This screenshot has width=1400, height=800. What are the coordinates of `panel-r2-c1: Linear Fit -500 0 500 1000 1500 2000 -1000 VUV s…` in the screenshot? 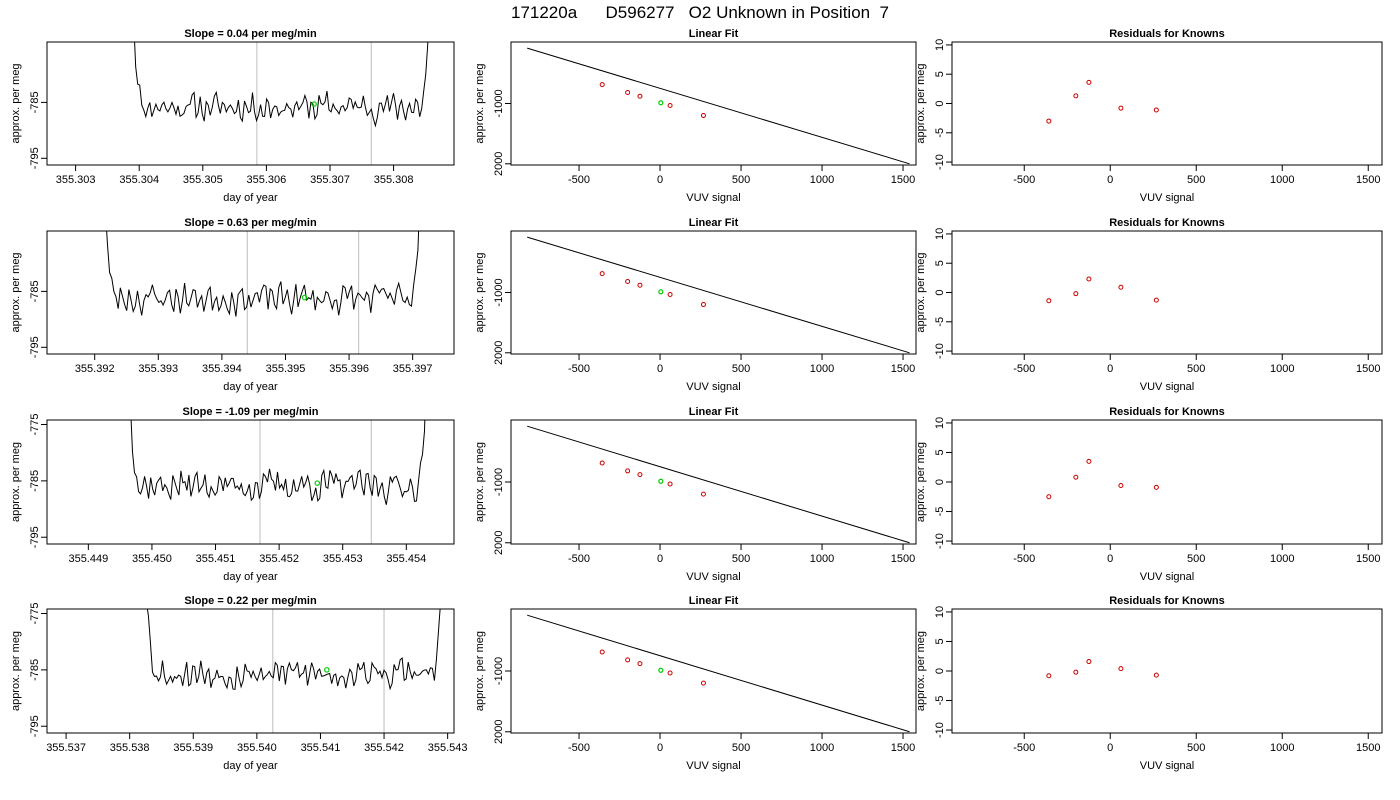 It's located at (695, 494).